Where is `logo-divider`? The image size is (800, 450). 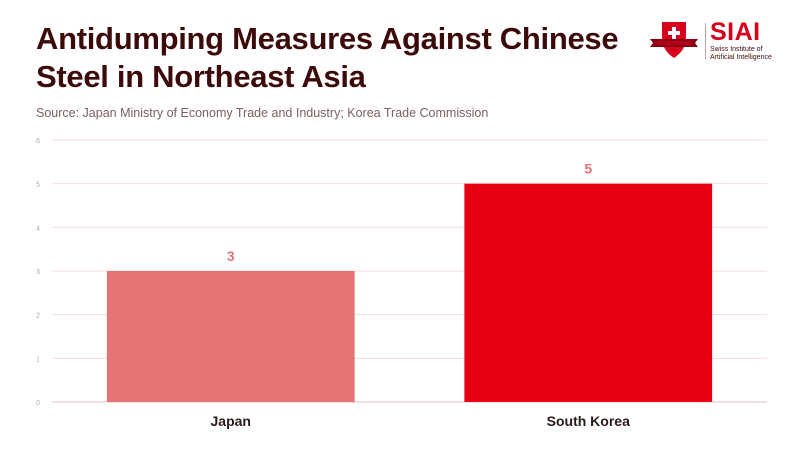 logo-divider is located at coordinates (705, 41).